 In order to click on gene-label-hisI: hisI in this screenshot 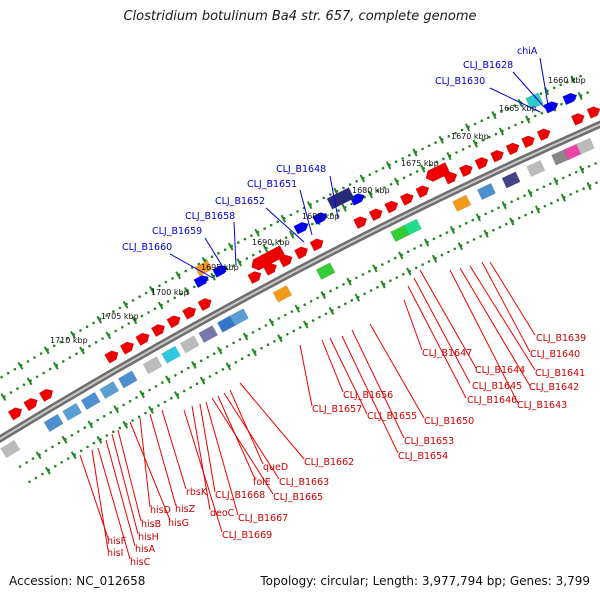, I will do `click(115, 553)`.